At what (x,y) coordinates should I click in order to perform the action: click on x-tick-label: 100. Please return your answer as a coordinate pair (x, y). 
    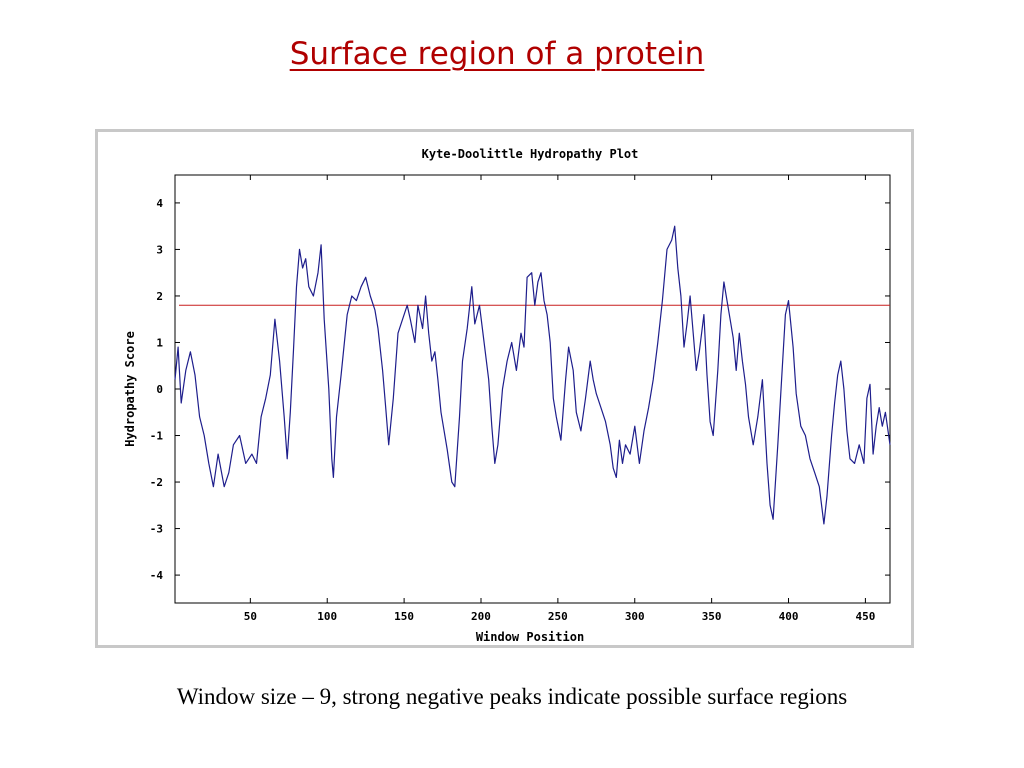
    Looking at the image, I should click on (327, 616).